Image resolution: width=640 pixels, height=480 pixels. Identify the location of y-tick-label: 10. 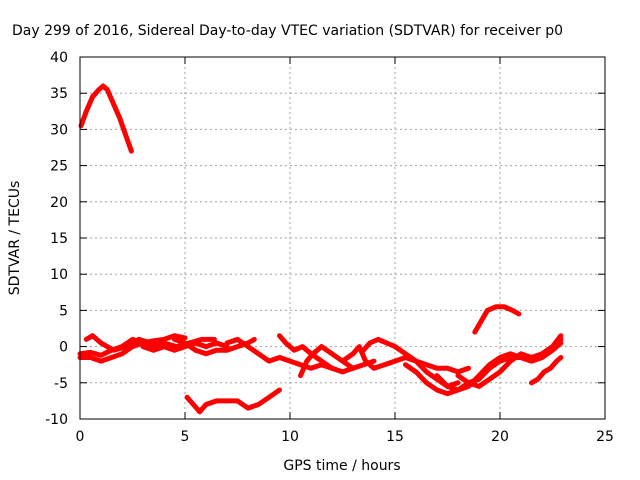
(59, 275).